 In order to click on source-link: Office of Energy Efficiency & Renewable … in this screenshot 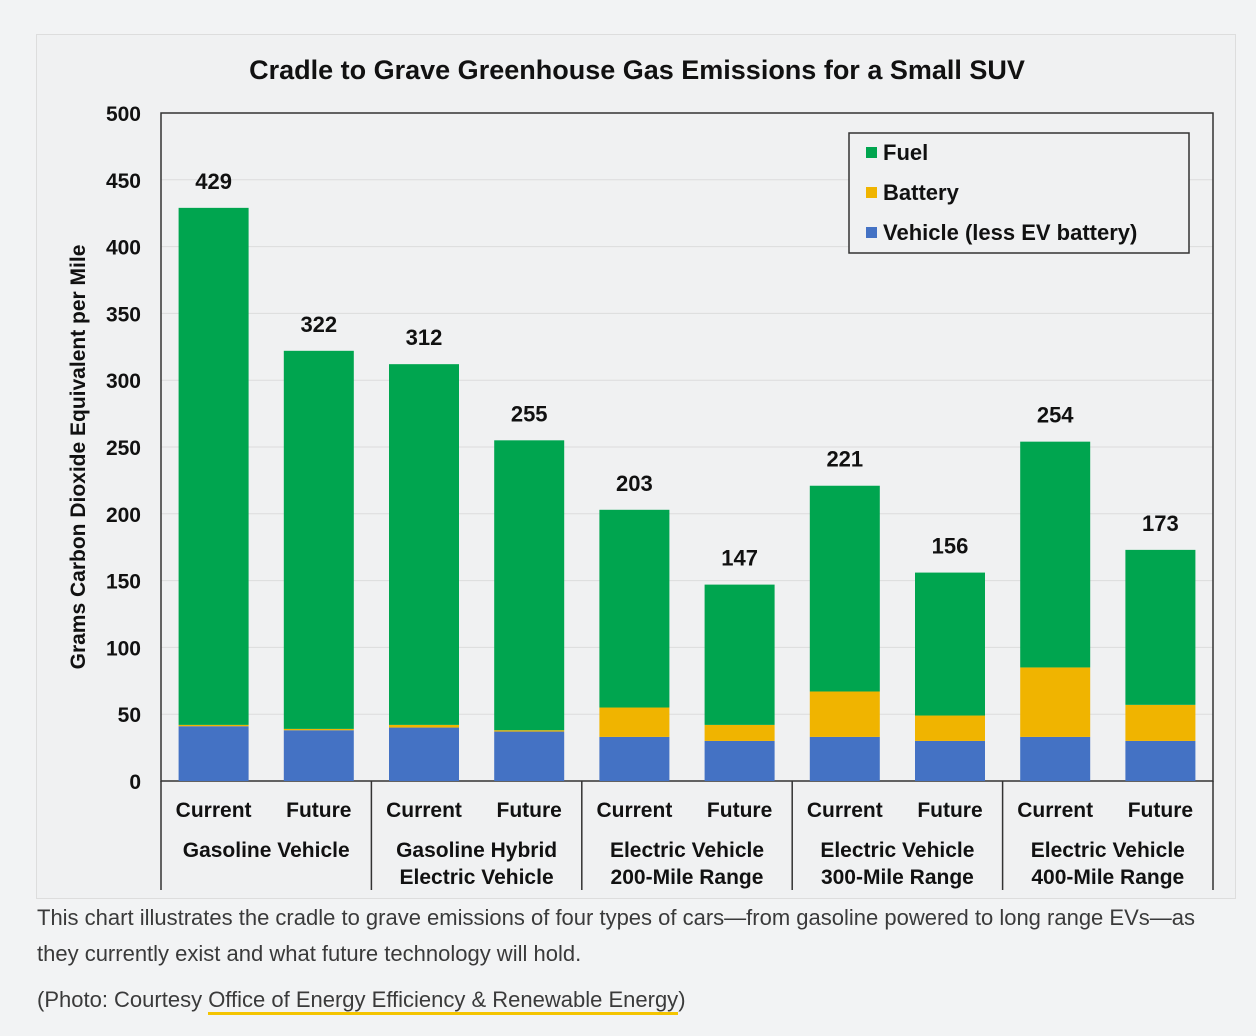, I will do `click(443, 1001)`.